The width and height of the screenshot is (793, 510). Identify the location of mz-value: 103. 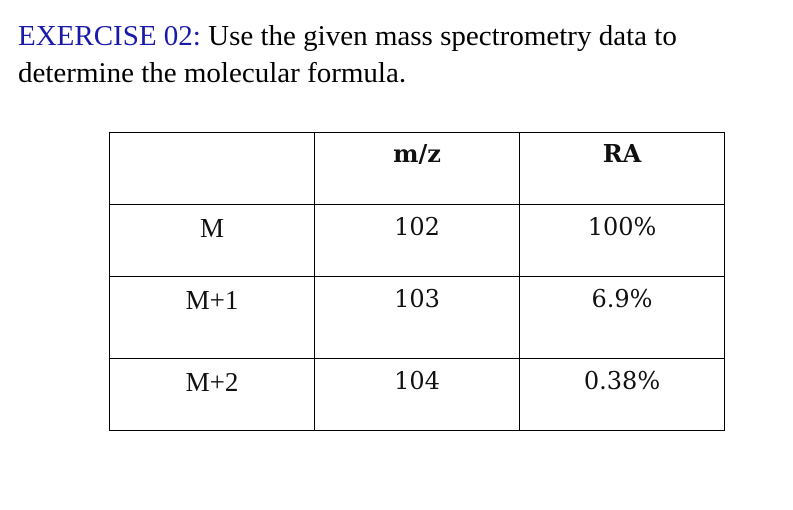
(417, 317).